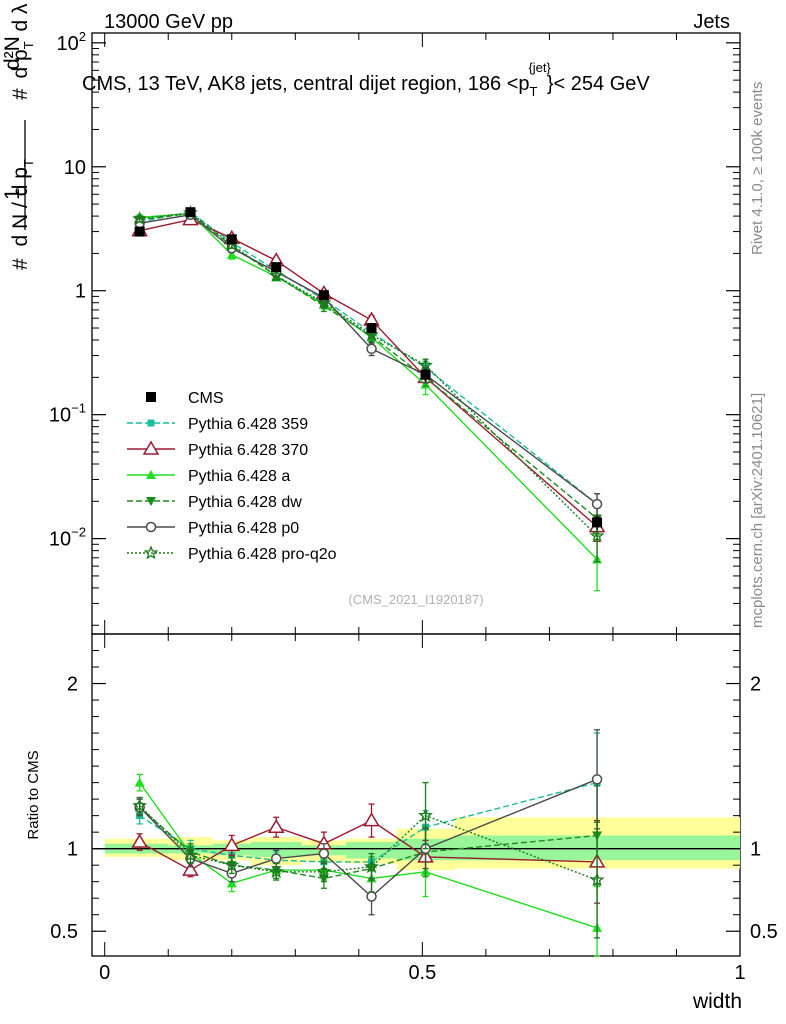 The image size is (786, 1024). Describe the element at coordinates (755, 850) in the screenshot. I see `ratio-y-tick-label-right: 1` at that location.